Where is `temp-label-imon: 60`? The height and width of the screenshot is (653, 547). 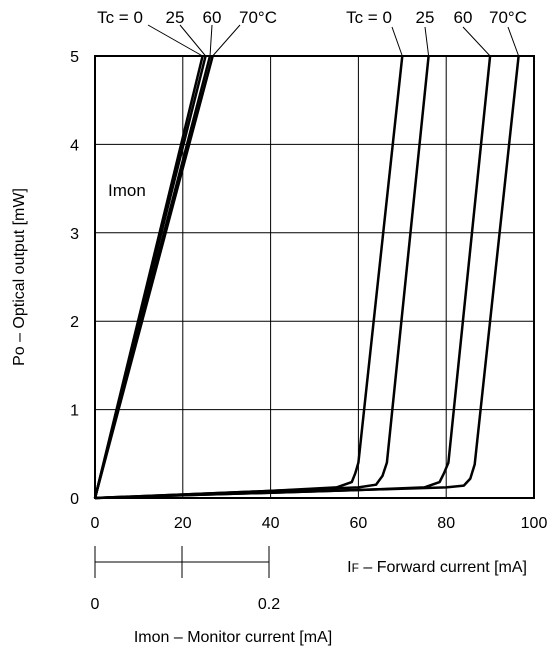 temp-label-imon: 60 is located at coordinates (212, 17).